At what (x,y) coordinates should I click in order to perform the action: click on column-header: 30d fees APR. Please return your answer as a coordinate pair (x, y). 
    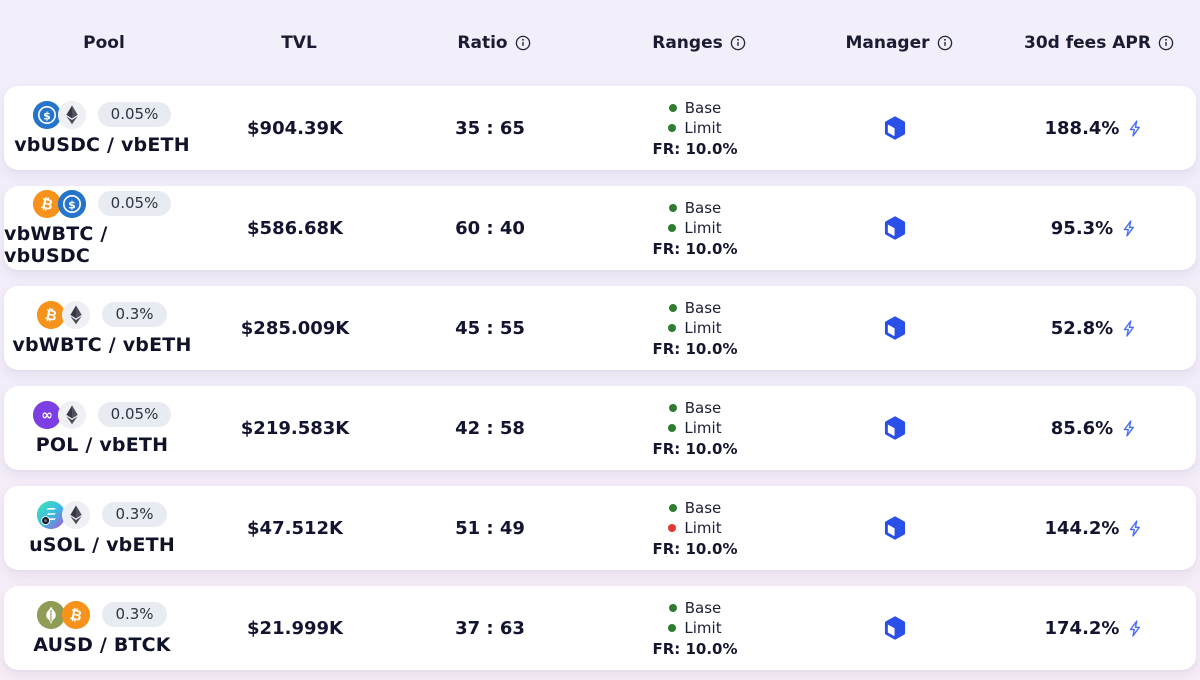
    Looking at the image, I should click on (1097, 43).